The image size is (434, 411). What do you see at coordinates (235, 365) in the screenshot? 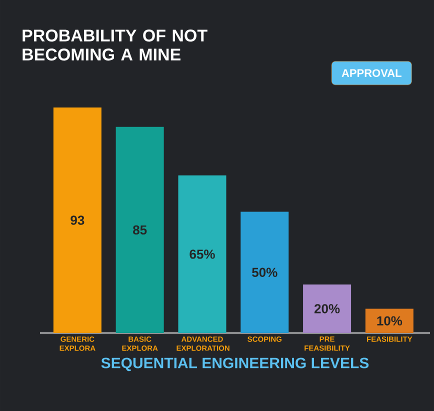
I see `x-axis-title: SEQUENTIAL ENGINEERING LEVELS` at bounding box center [235, 365].